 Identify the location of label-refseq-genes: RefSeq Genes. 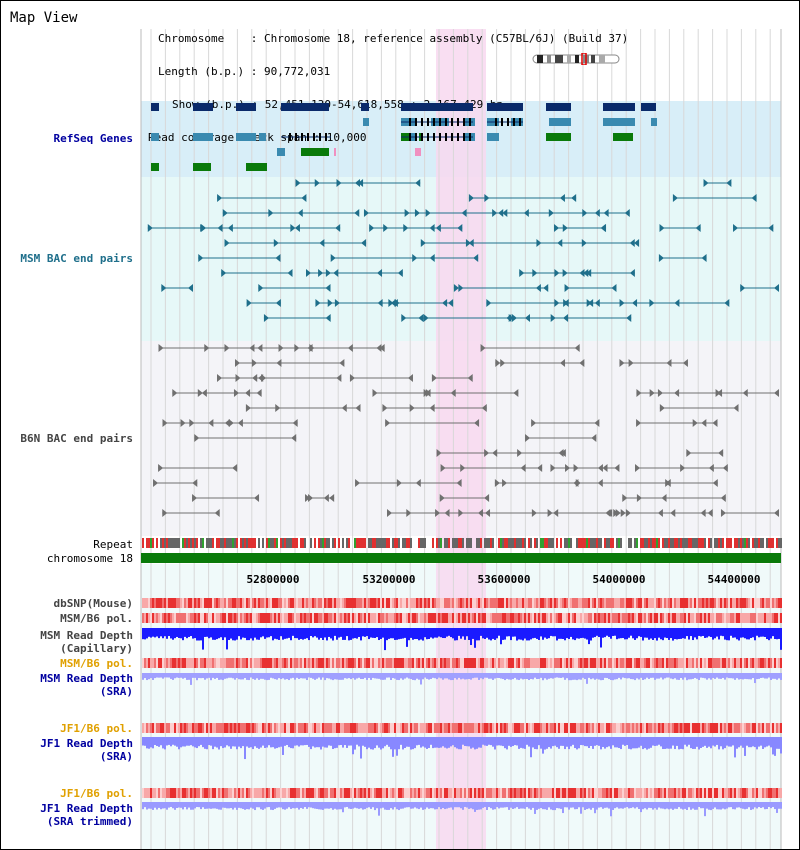
(93, 138).